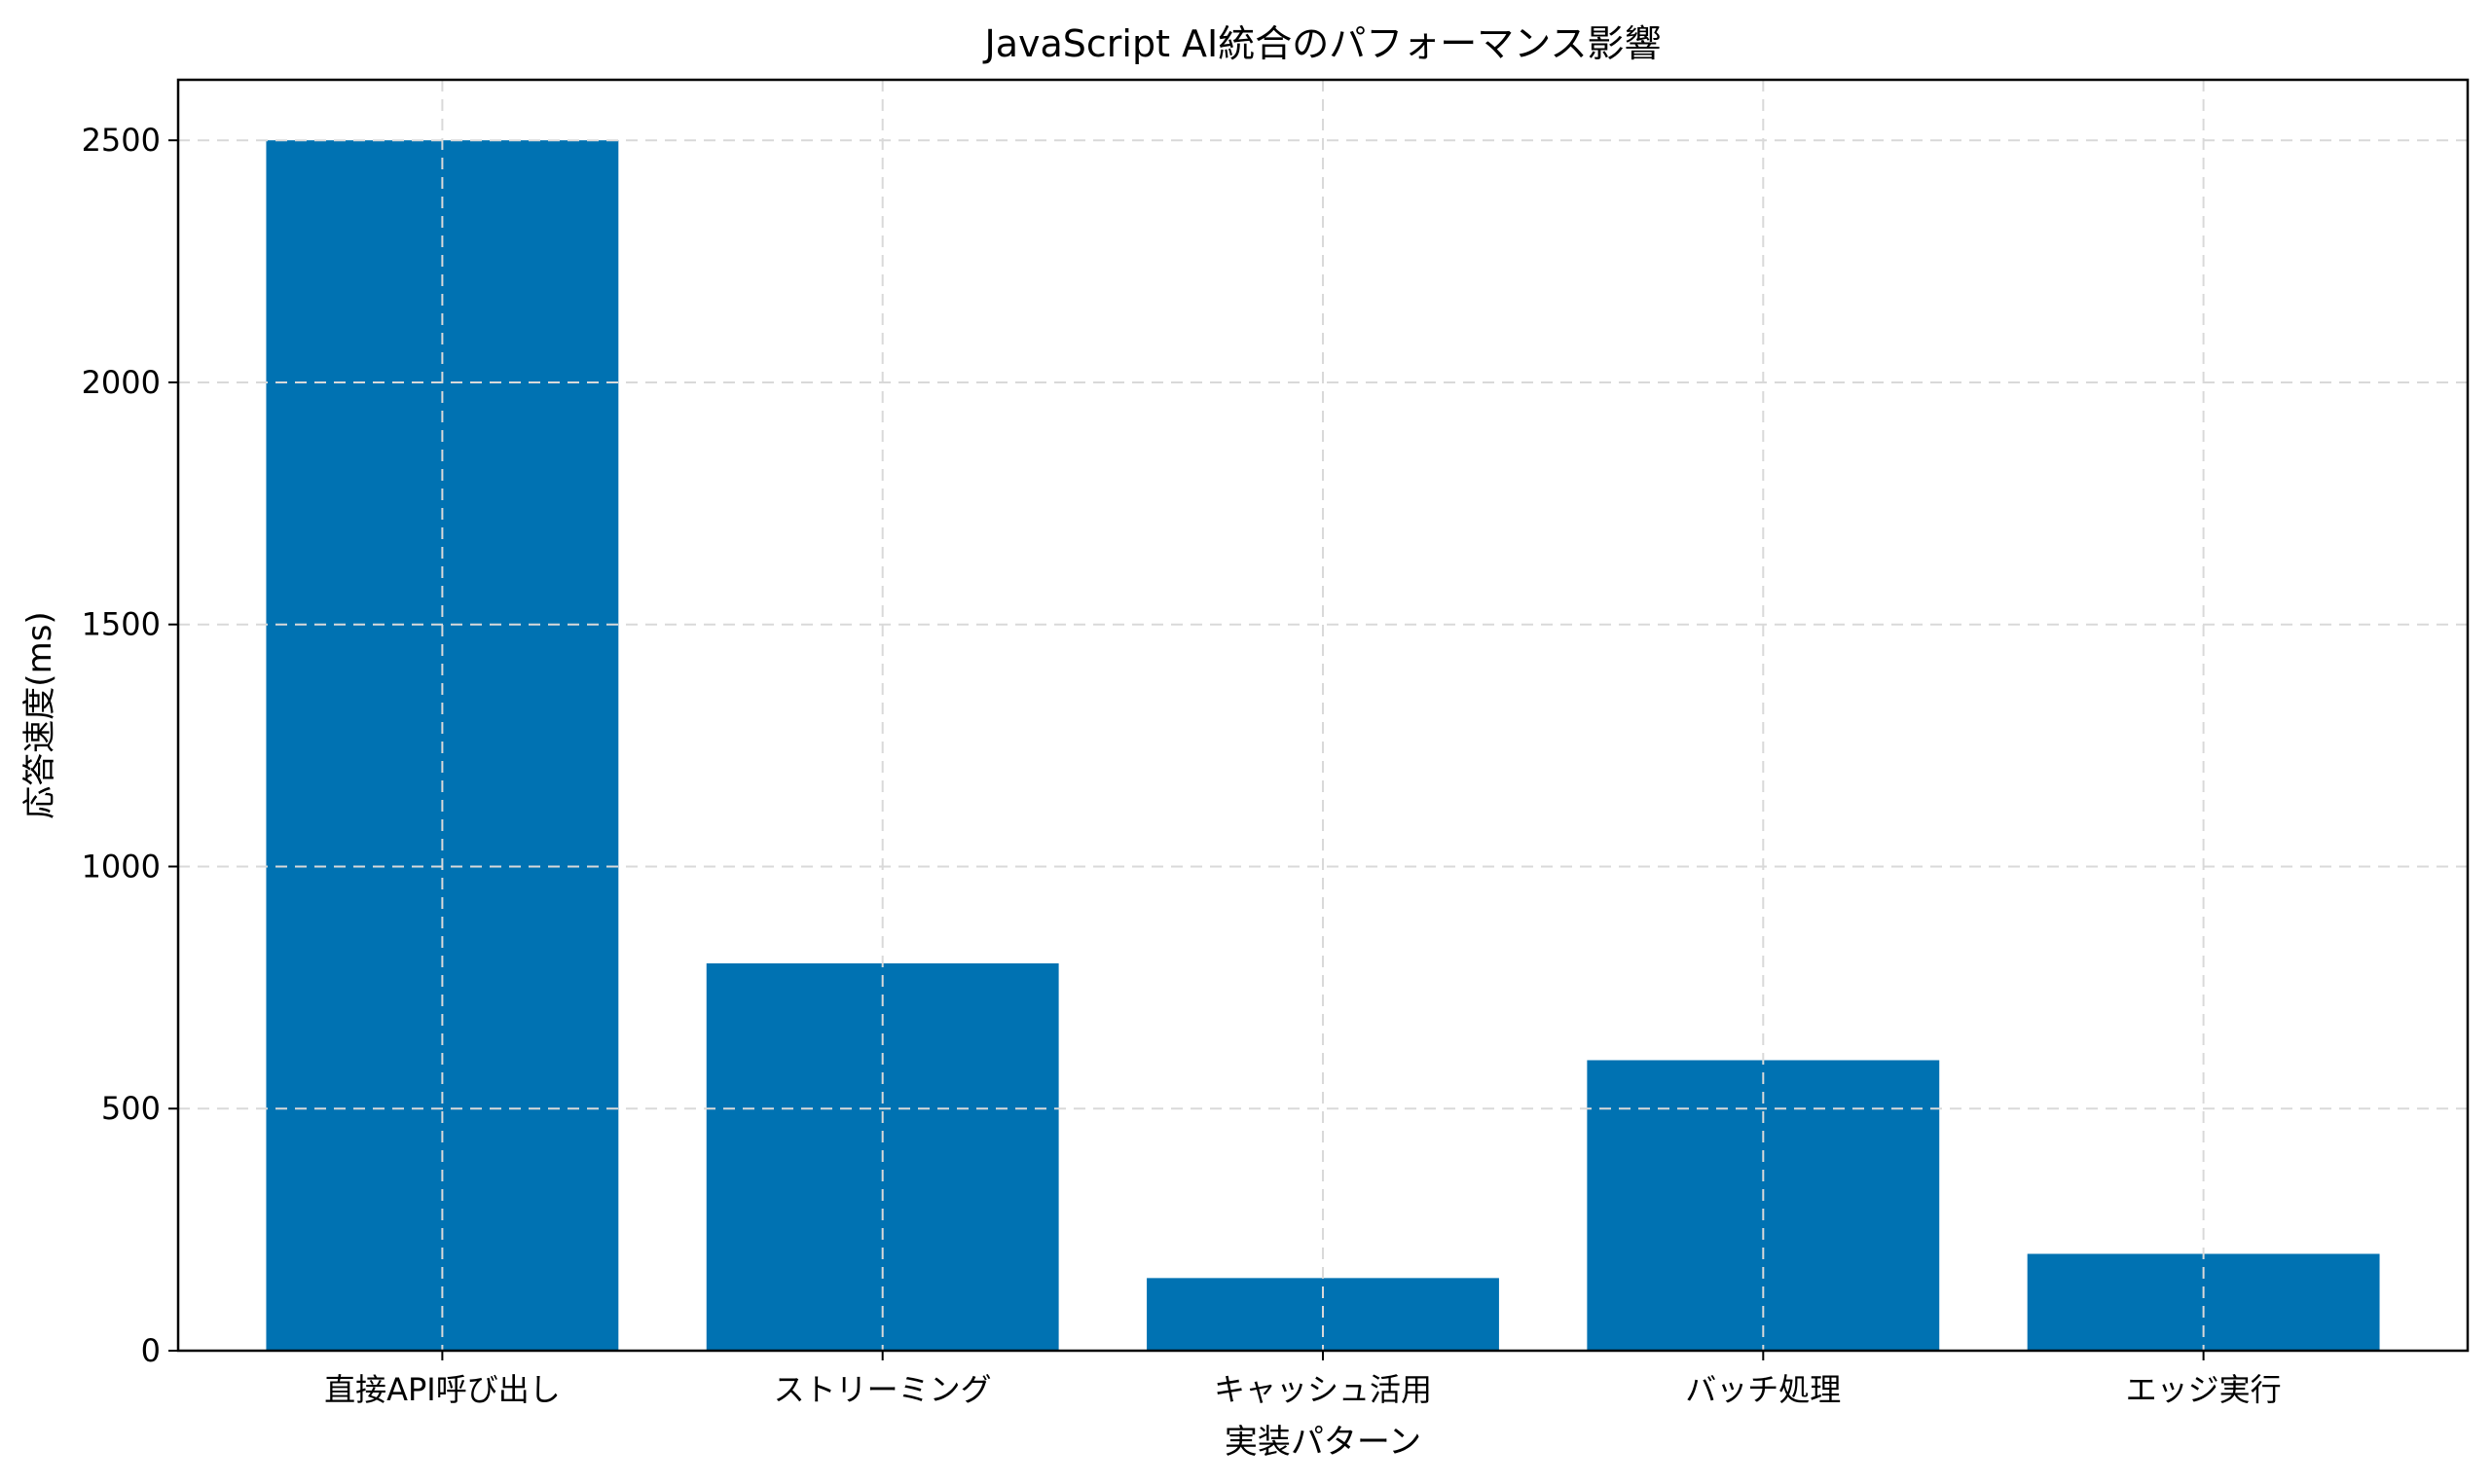 The width and height of the screenshot is (2492, 1484). What do you see at coordinates (1763, 1390) in the screenshot?
I see `x-tick-label: バッチ処理` at bounding box center [1763, 1390].